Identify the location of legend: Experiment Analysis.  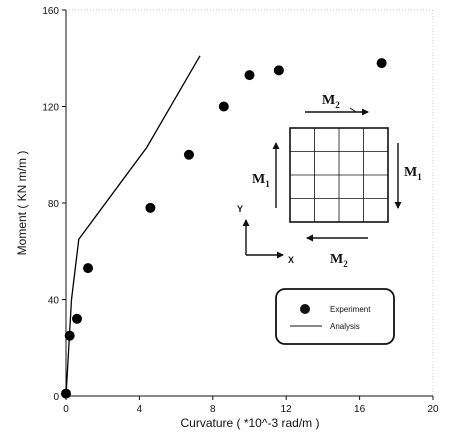
(335, 316).